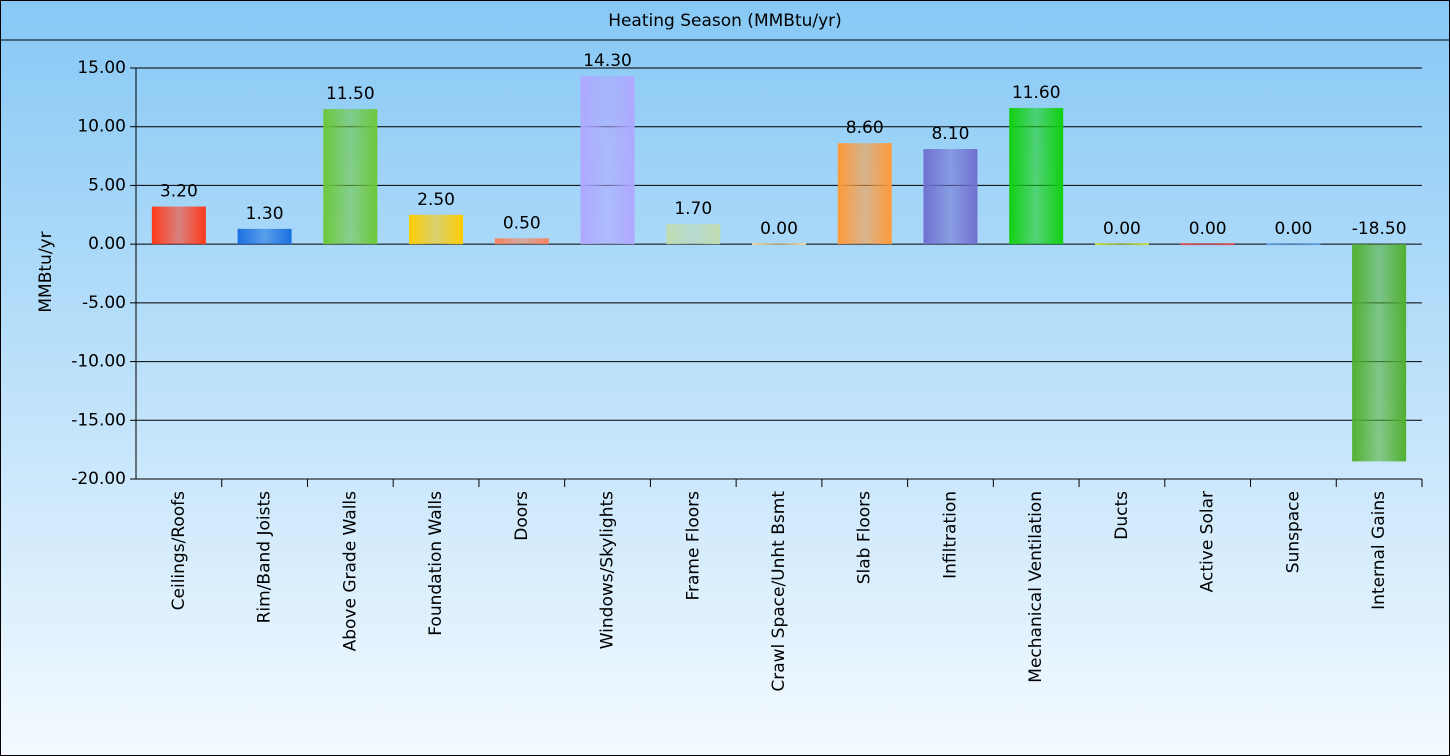 This screenshot has height=756, width=1450. Describe the element at coordinates (179, 192) in the screenshot. I see `data-label: 3.20` at that location.